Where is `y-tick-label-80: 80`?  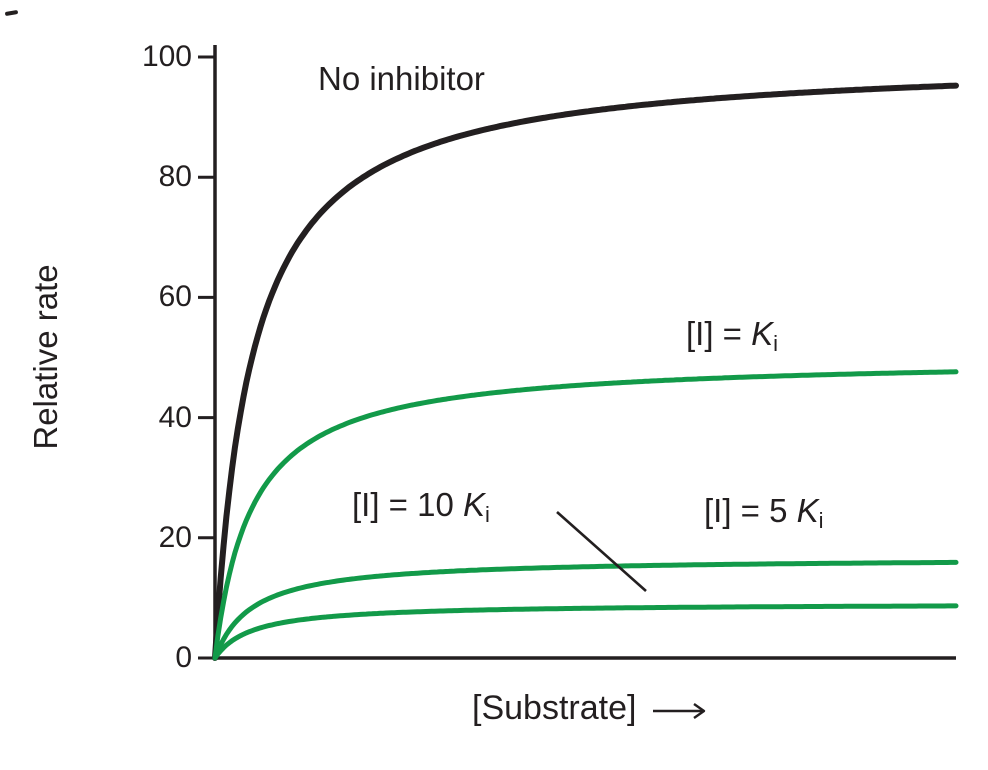
y-tick-label-80: 80 is located at coordinates (175, 176).